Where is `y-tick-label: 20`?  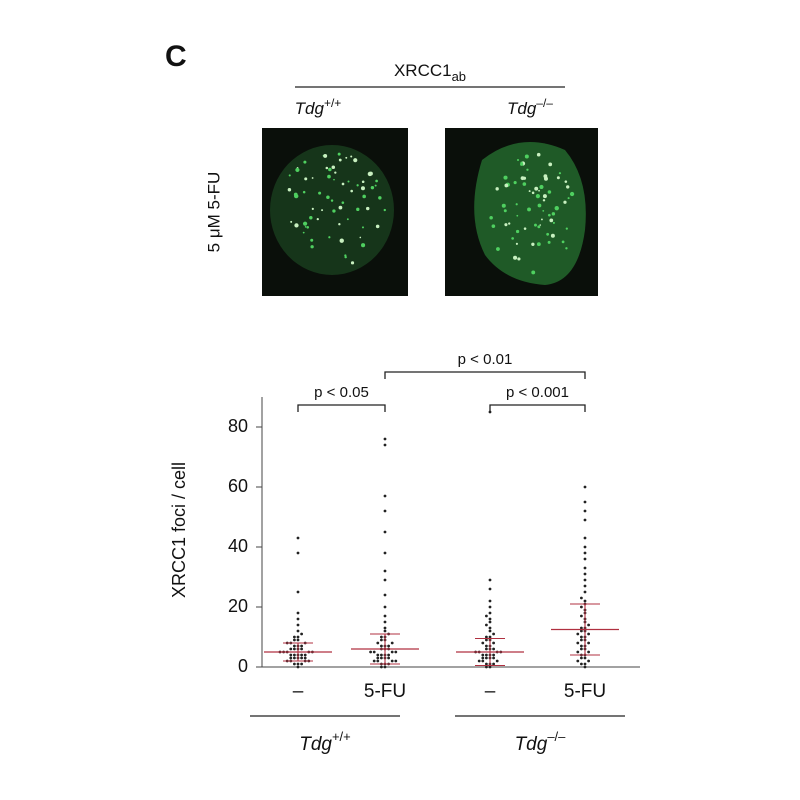
y-tick-label: 20 is located at coordinates (238, 606).